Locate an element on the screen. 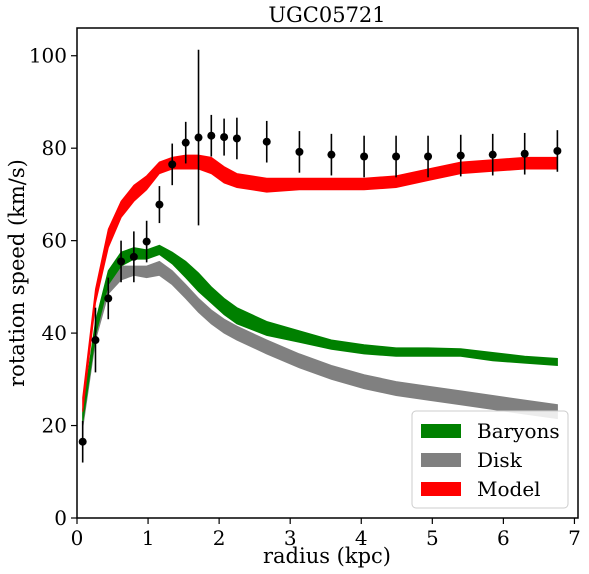 Image resolution: width=589 pixels, height=574 pixels. x-tick-label: 3 is located at coordinates (290, 538).